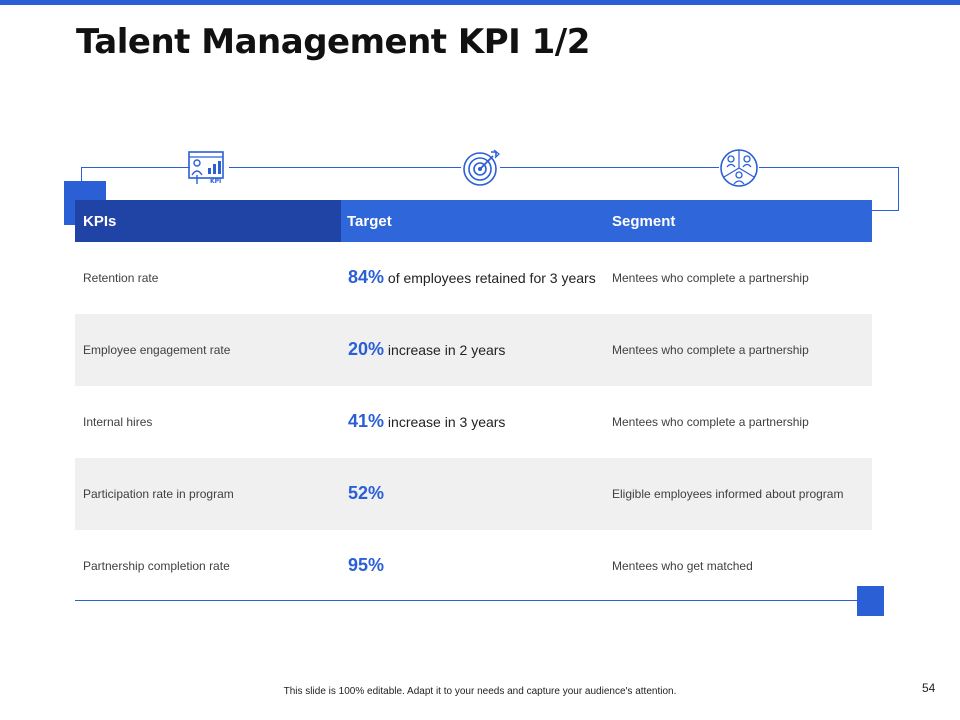 The height and width of the screenshot is (720, 960). What do you see at coordinates (156, 566) in the screenshot?
I see `kpi-cell: Partnership completion rate` at bounding box center [156, 566].